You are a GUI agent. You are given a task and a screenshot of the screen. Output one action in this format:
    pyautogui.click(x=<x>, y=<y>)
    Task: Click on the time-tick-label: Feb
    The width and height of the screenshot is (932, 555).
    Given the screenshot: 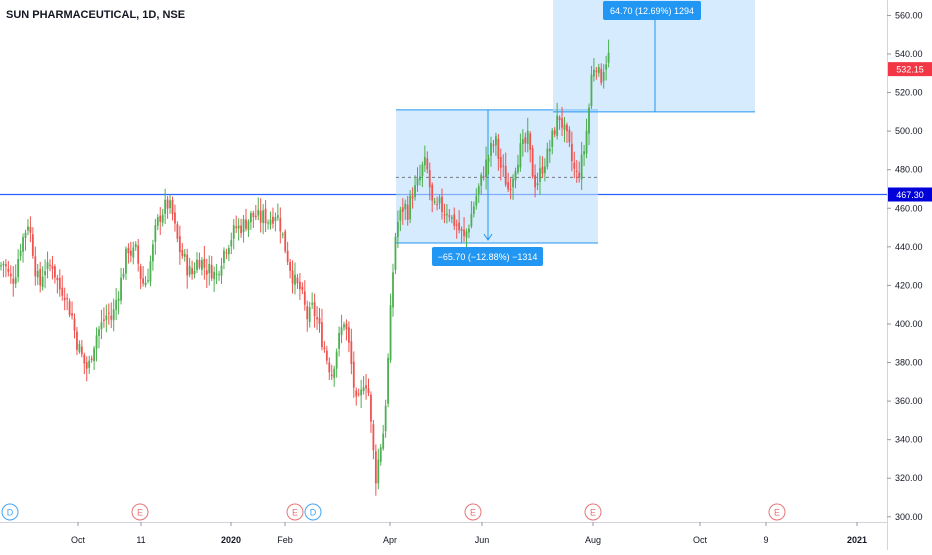 What is the action you would take?
    pyautogui.click(x=285, y=540)
    